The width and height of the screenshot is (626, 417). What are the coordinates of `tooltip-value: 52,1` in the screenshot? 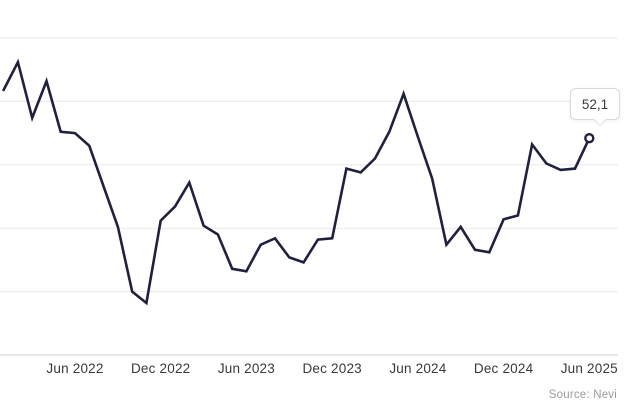 It's located at (595, 104).